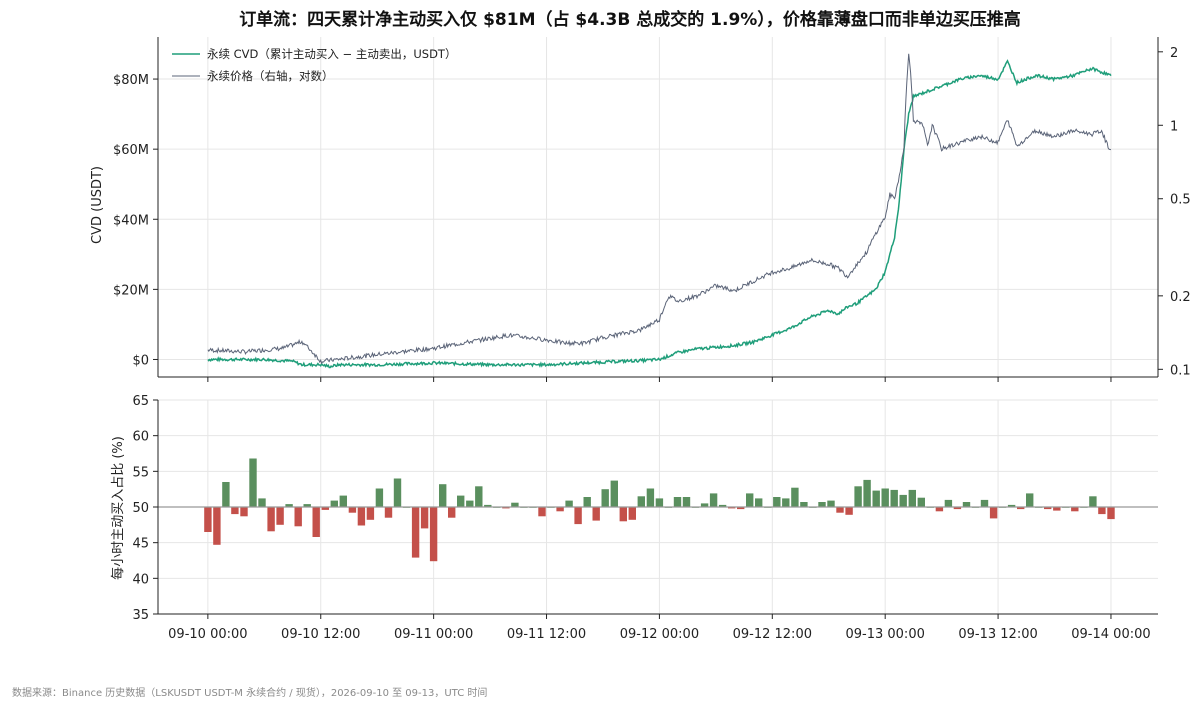 This screenshot has width=1200, height=707. I want to click on right-ytick-label: 0.5, so click(1180, 200).